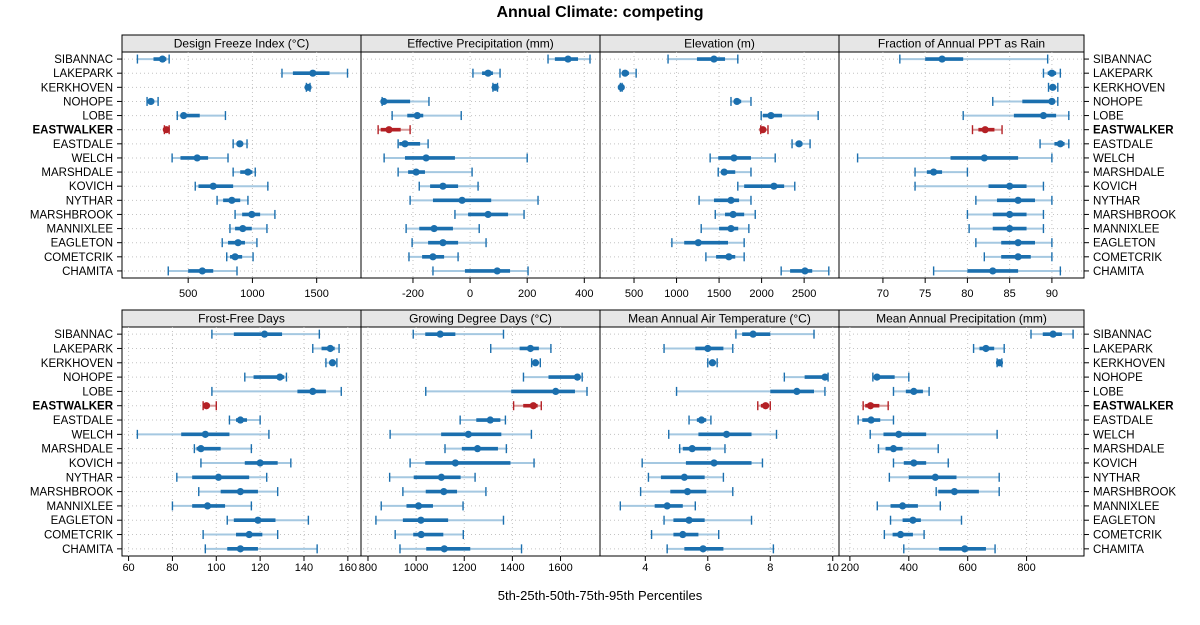 This screenshot has width=1200, height=625. Describe the element at coordinates (201, 116) in the screenshot. I see `series-lobe-p0` at that location.